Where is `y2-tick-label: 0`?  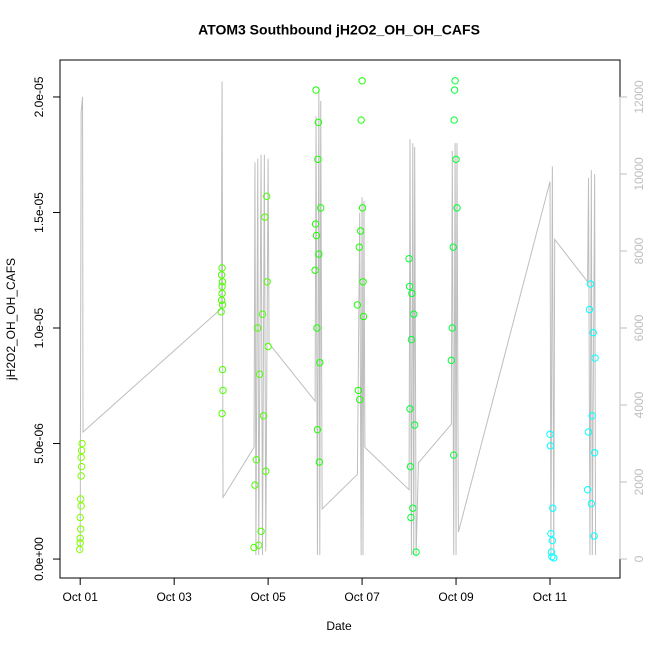 y2-tick-label: 0 is located at coordinates (639, 558).